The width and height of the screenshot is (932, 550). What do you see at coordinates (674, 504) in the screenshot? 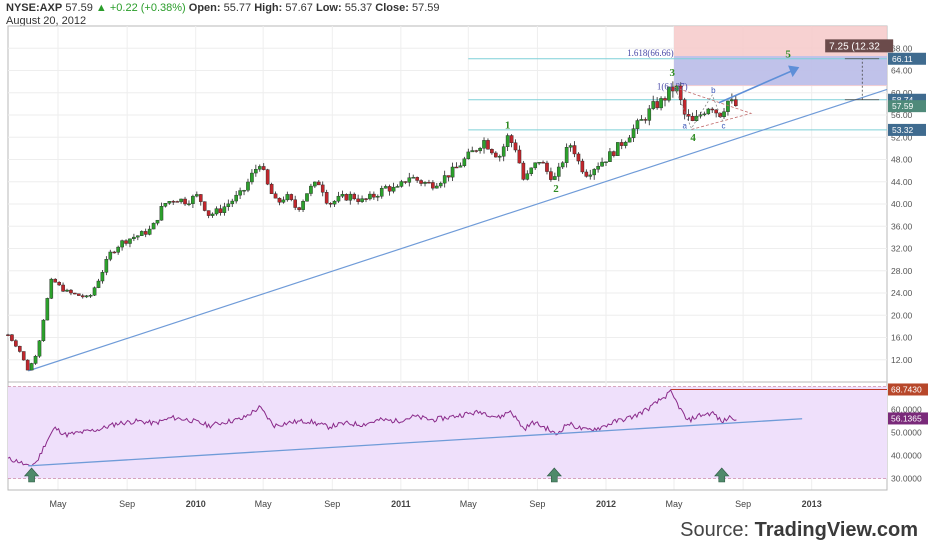
I see `x-tick-label: May` at bounding box center [674, 504].